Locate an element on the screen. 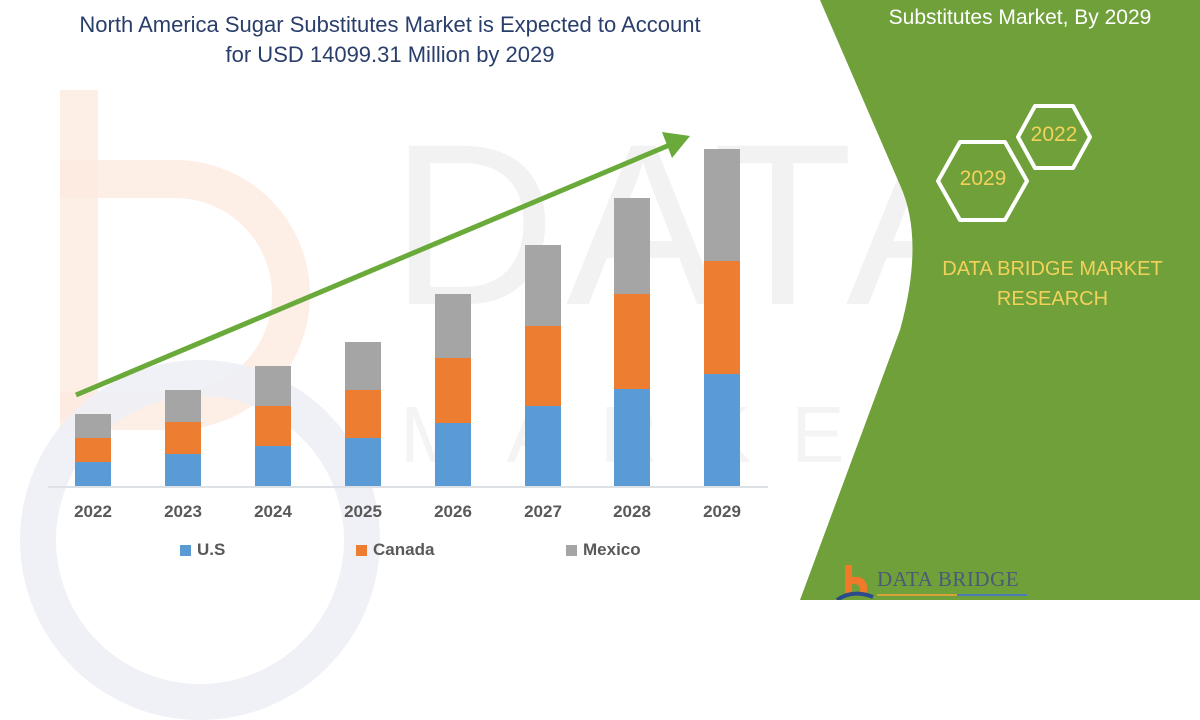  bar-segment-mexico-2026 is located at coordinates (453, 326).